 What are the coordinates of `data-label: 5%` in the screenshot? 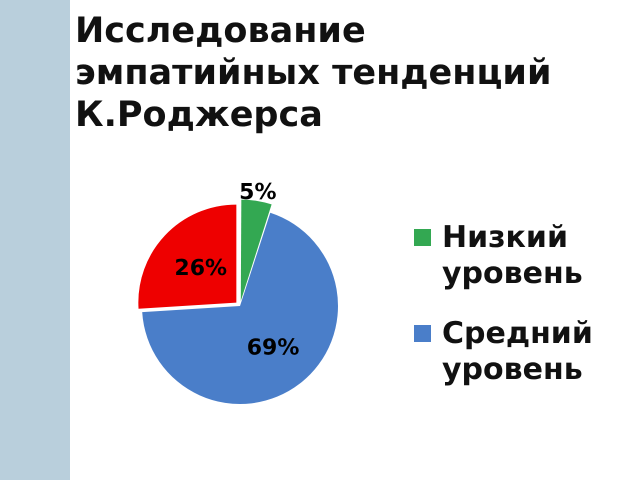 It's located at (258, 193).